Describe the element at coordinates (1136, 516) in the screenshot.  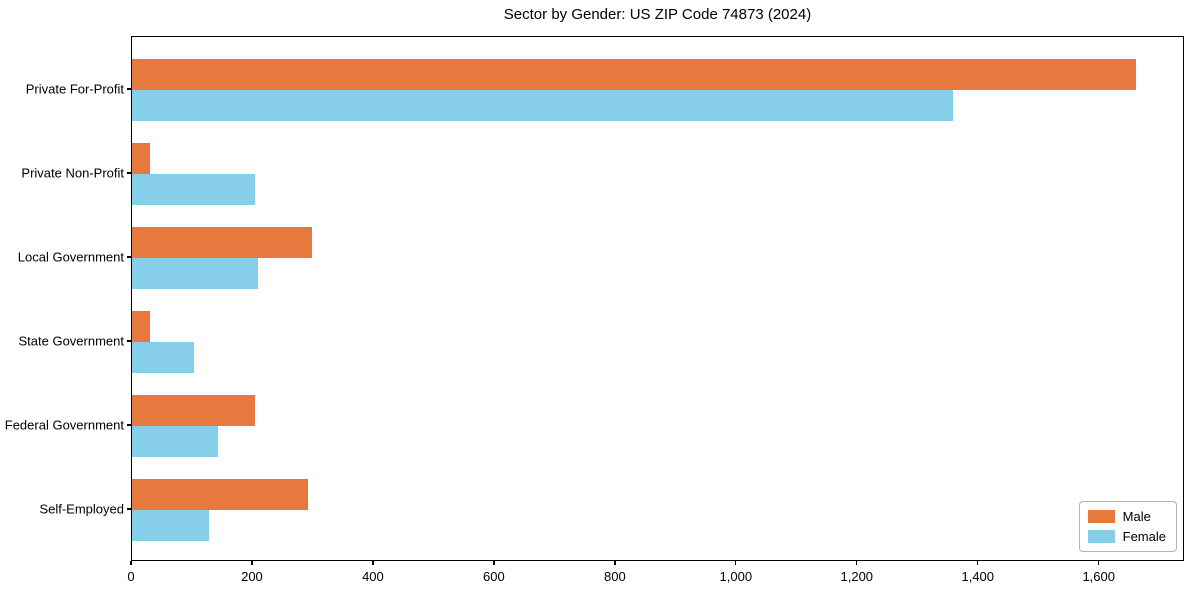
I see `legend-label-male: Male` at that location.